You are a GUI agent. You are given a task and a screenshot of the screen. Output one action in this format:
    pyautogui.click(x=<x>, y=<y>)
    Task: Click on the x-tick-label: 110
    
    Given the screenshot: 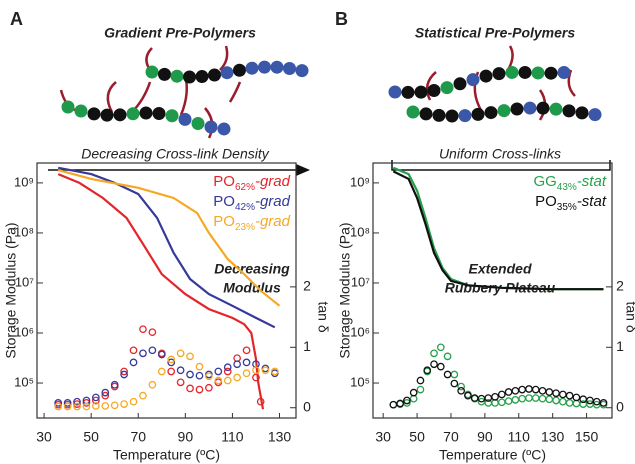 What is the action you would take?
    pyautogui.click(x=519, y=437)
    